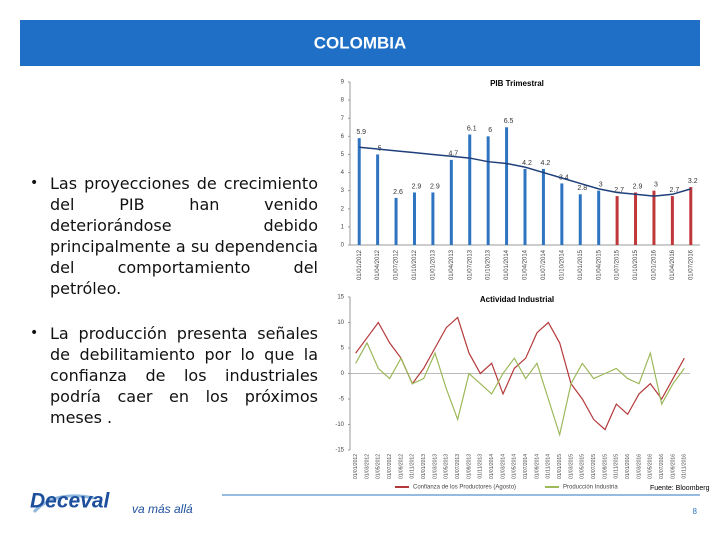 This screenshot has width=720, height=540. I want to click on x-tick-label: 01/09/2013, so click(469, 466).